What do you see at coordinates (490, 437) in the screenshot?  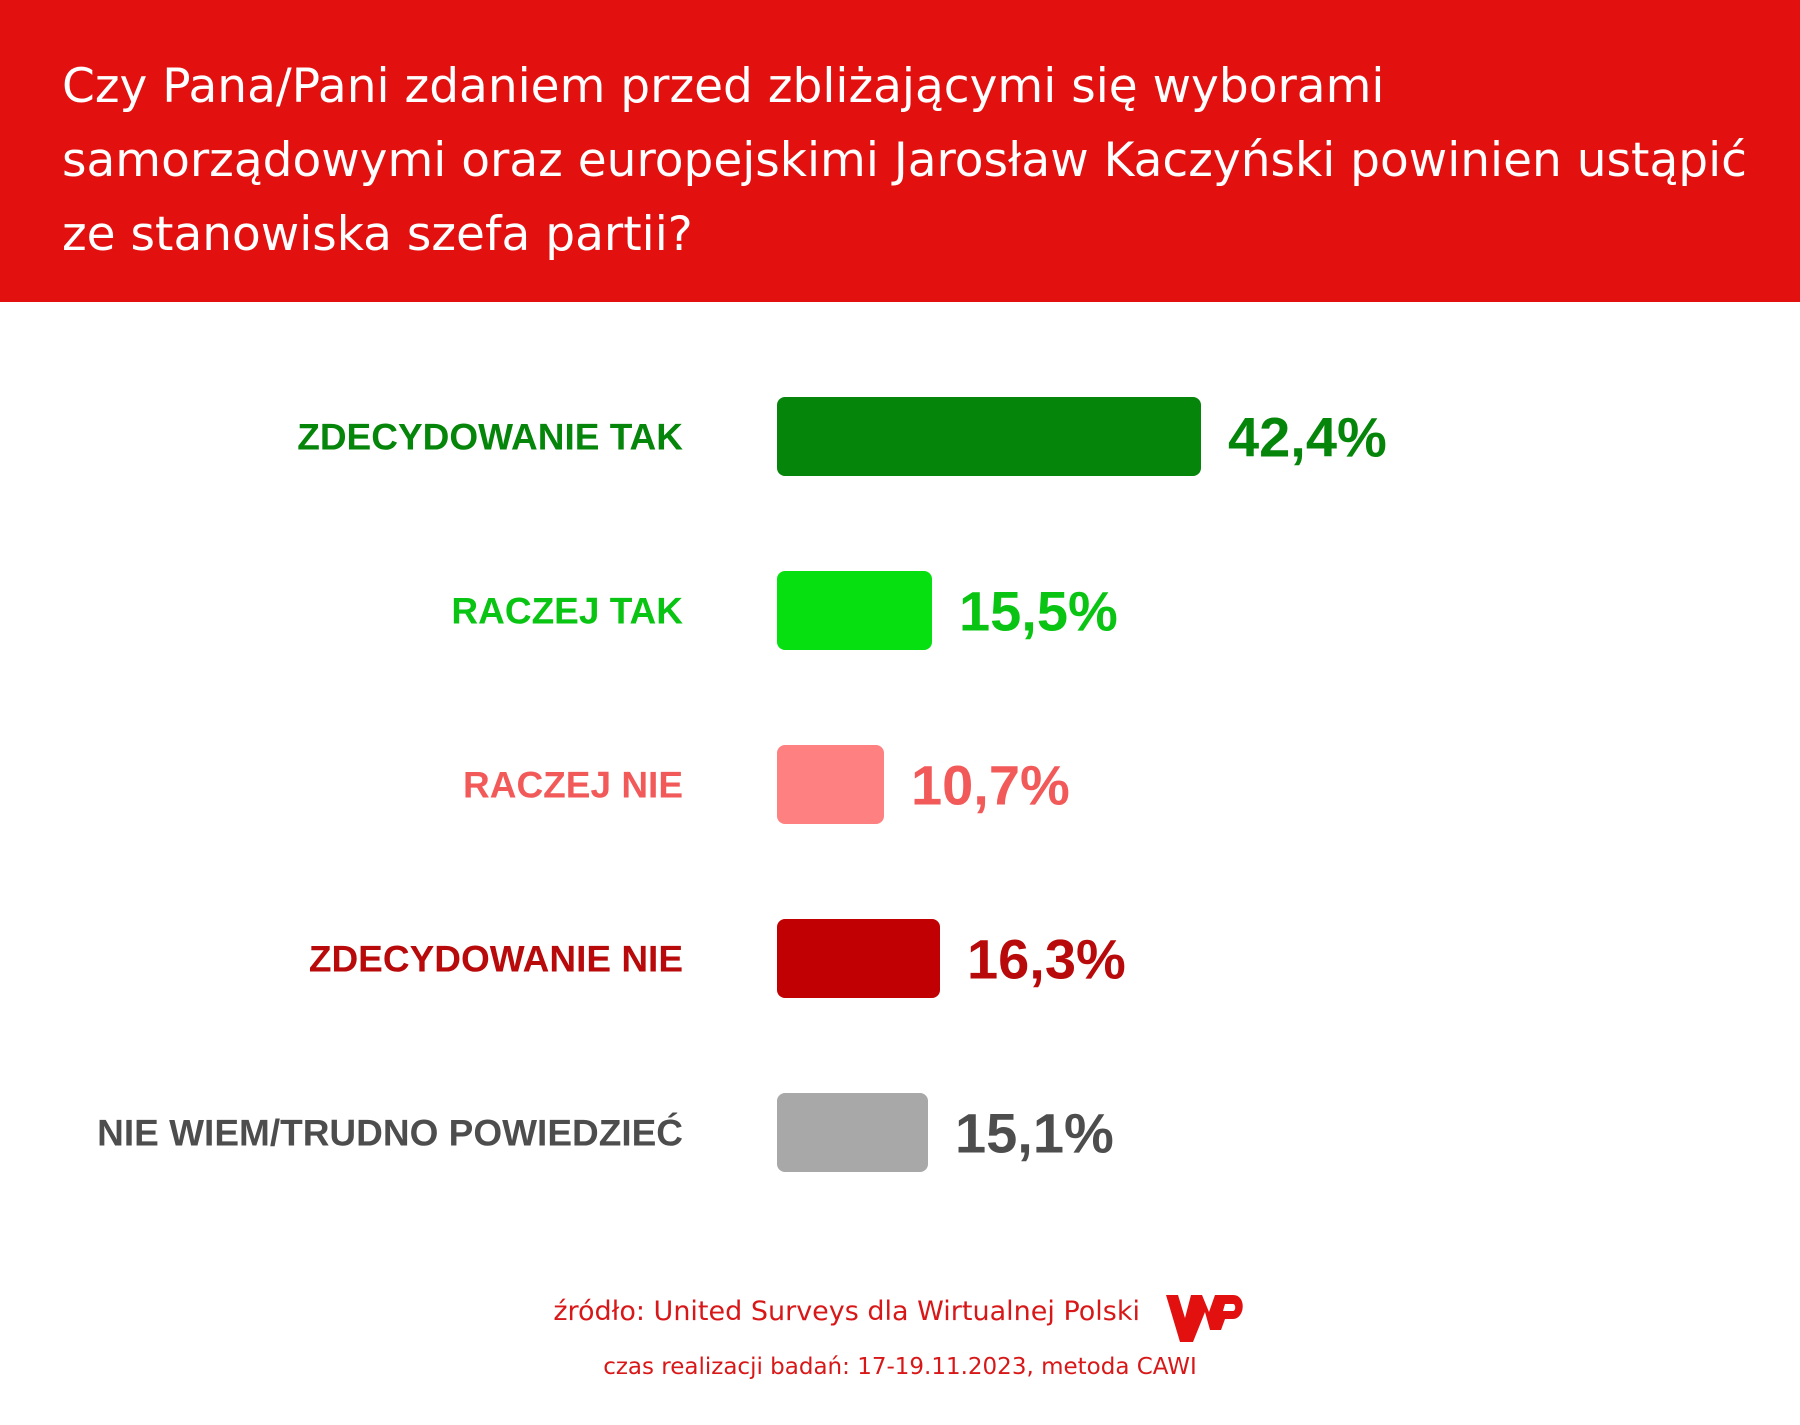 I see `category-label: ZDECYDOWANIE TAK` at bounding box center [490, 437].